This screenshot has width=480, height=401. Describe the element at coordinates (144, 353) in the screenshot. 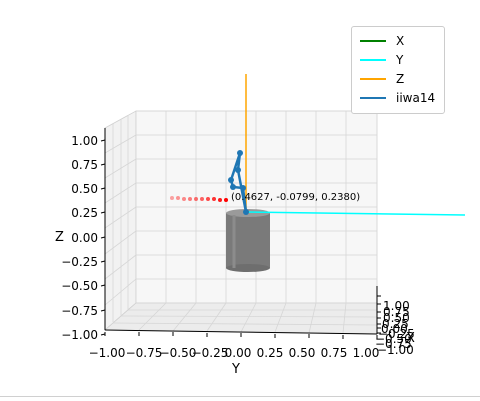

I see `y-tick-label: −0.75` at that location.